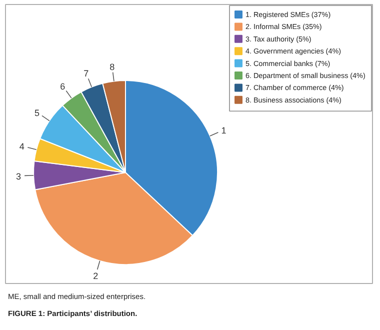  What do you see at coordinates (21, 146) in the screenshot?
I see `text: 4` at bounding box center [21, 146].